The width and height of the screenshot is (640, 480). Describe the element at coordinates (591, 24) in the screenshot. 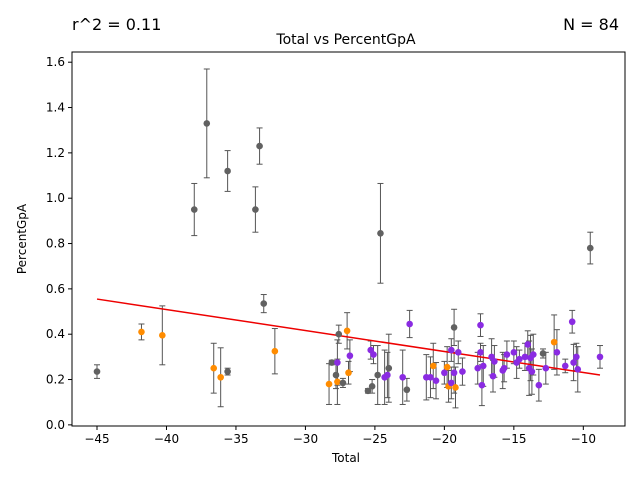

I see `sample-size-annotation: N = 84` at that location.